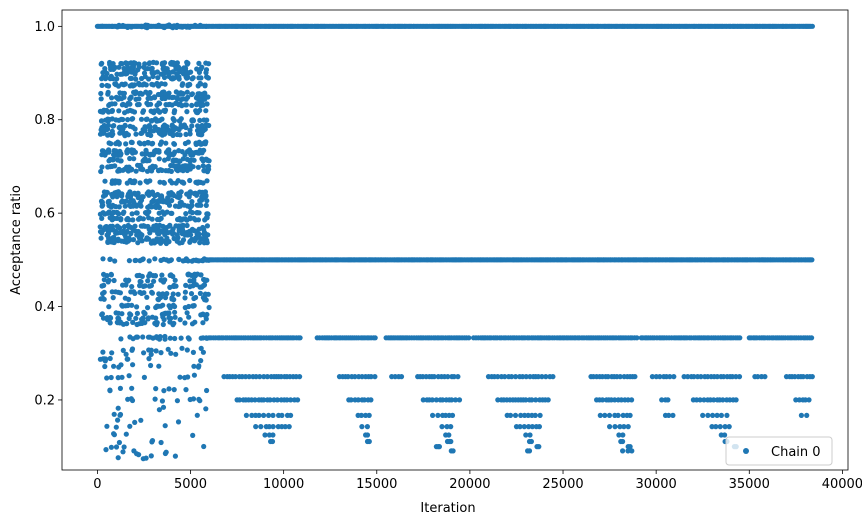 The image size is (862, 525). Describe the element at coordinates (477, 481) in the screenshot. I see `x-axis-ticks: 0 5000 10000 15000 20000 25000 30000 35000 40000` at that location.